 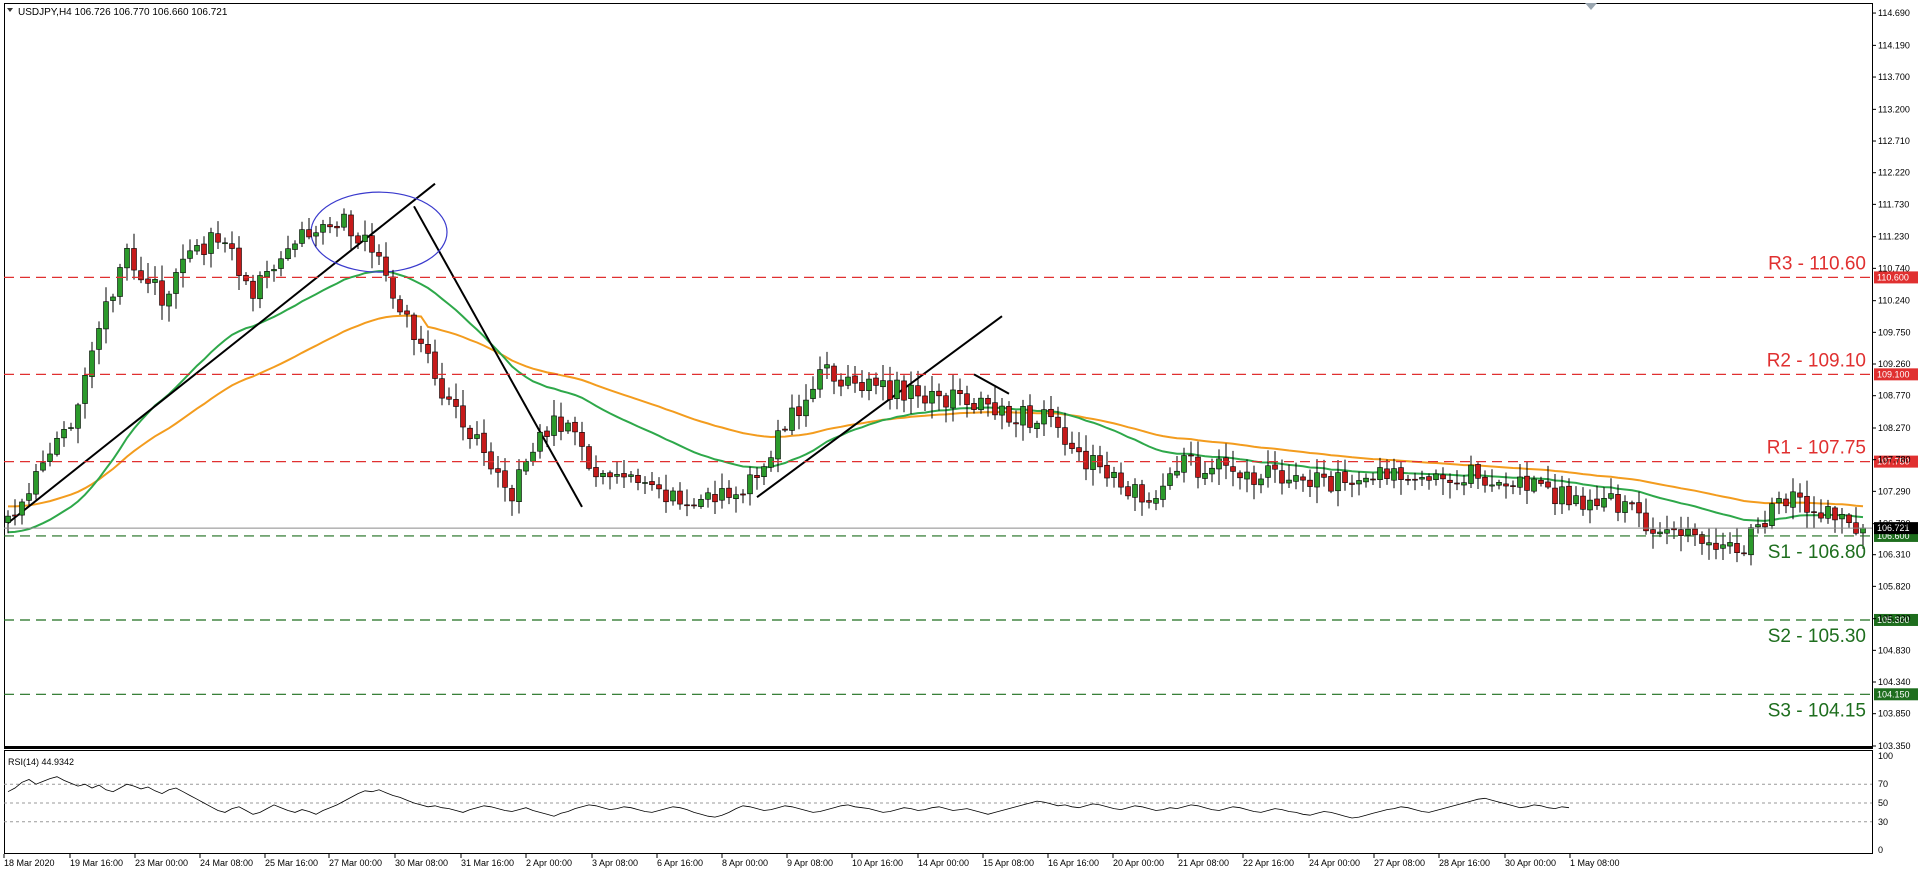 What do you see at coordinates (1894, 13) in the screenshot?
I see `y-tick-label: 114.690` at bounding box center [1894, 13].